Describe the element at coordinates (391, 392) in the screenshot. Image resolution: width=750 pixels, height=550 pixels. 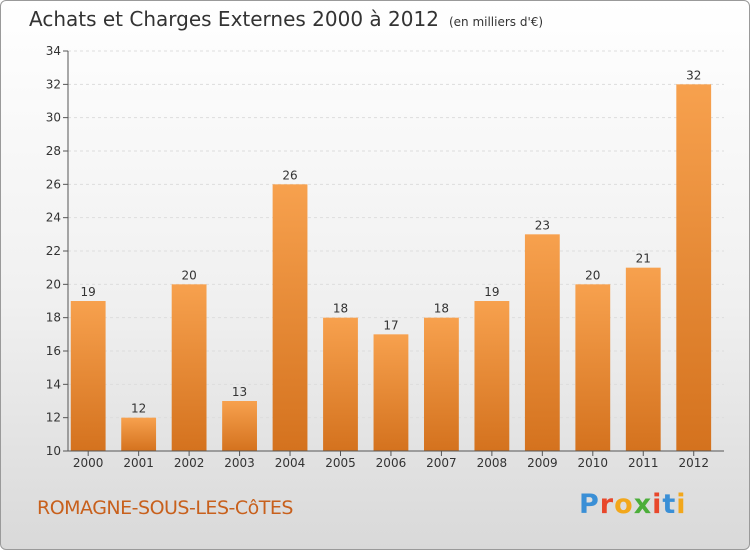
I see `bar-2006` at that location.